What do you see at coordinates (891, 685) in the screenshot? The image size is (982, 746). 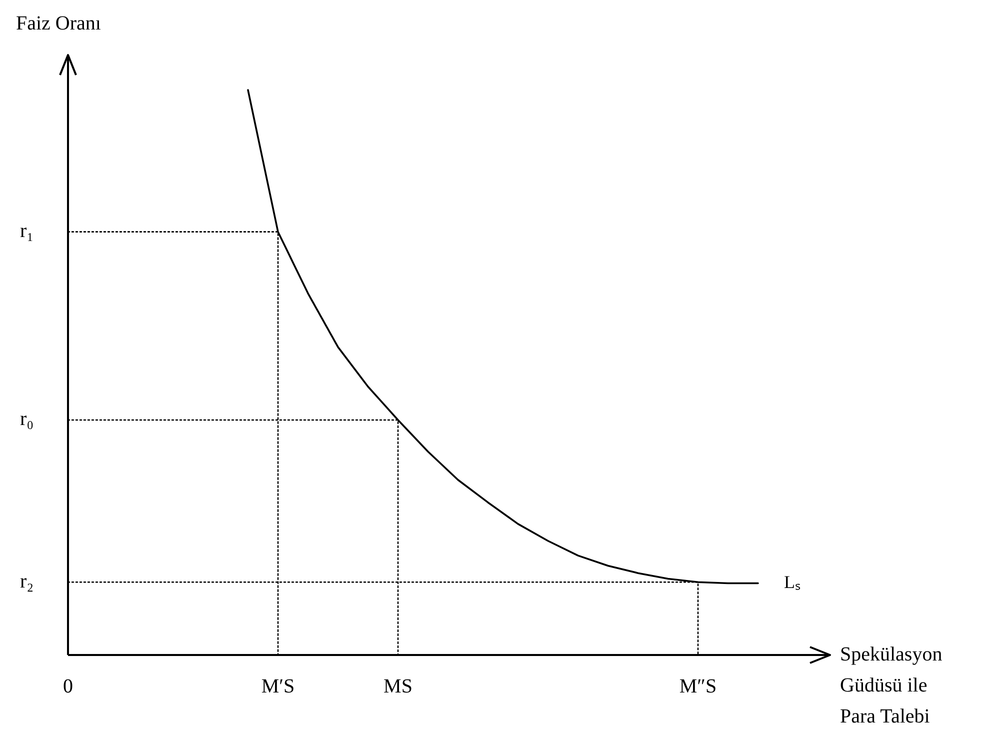 I see `x-axis-title: Spekülasyon Güdüsü ile Para Talebi` at bounding box center [891, 685].